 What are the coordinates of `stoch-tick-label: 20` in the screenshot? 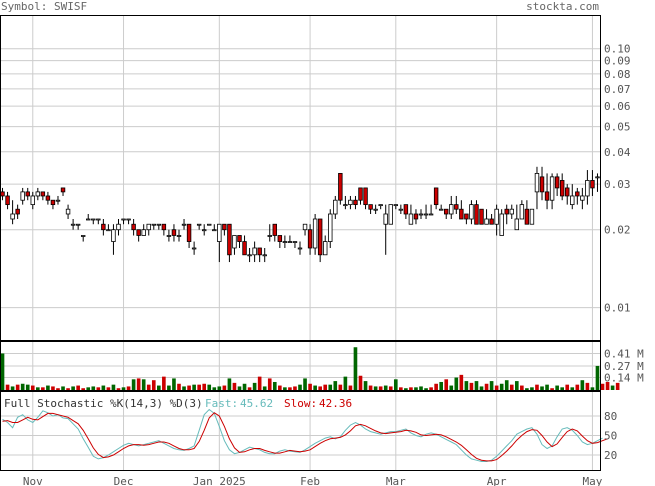 It's located at (610, 455).